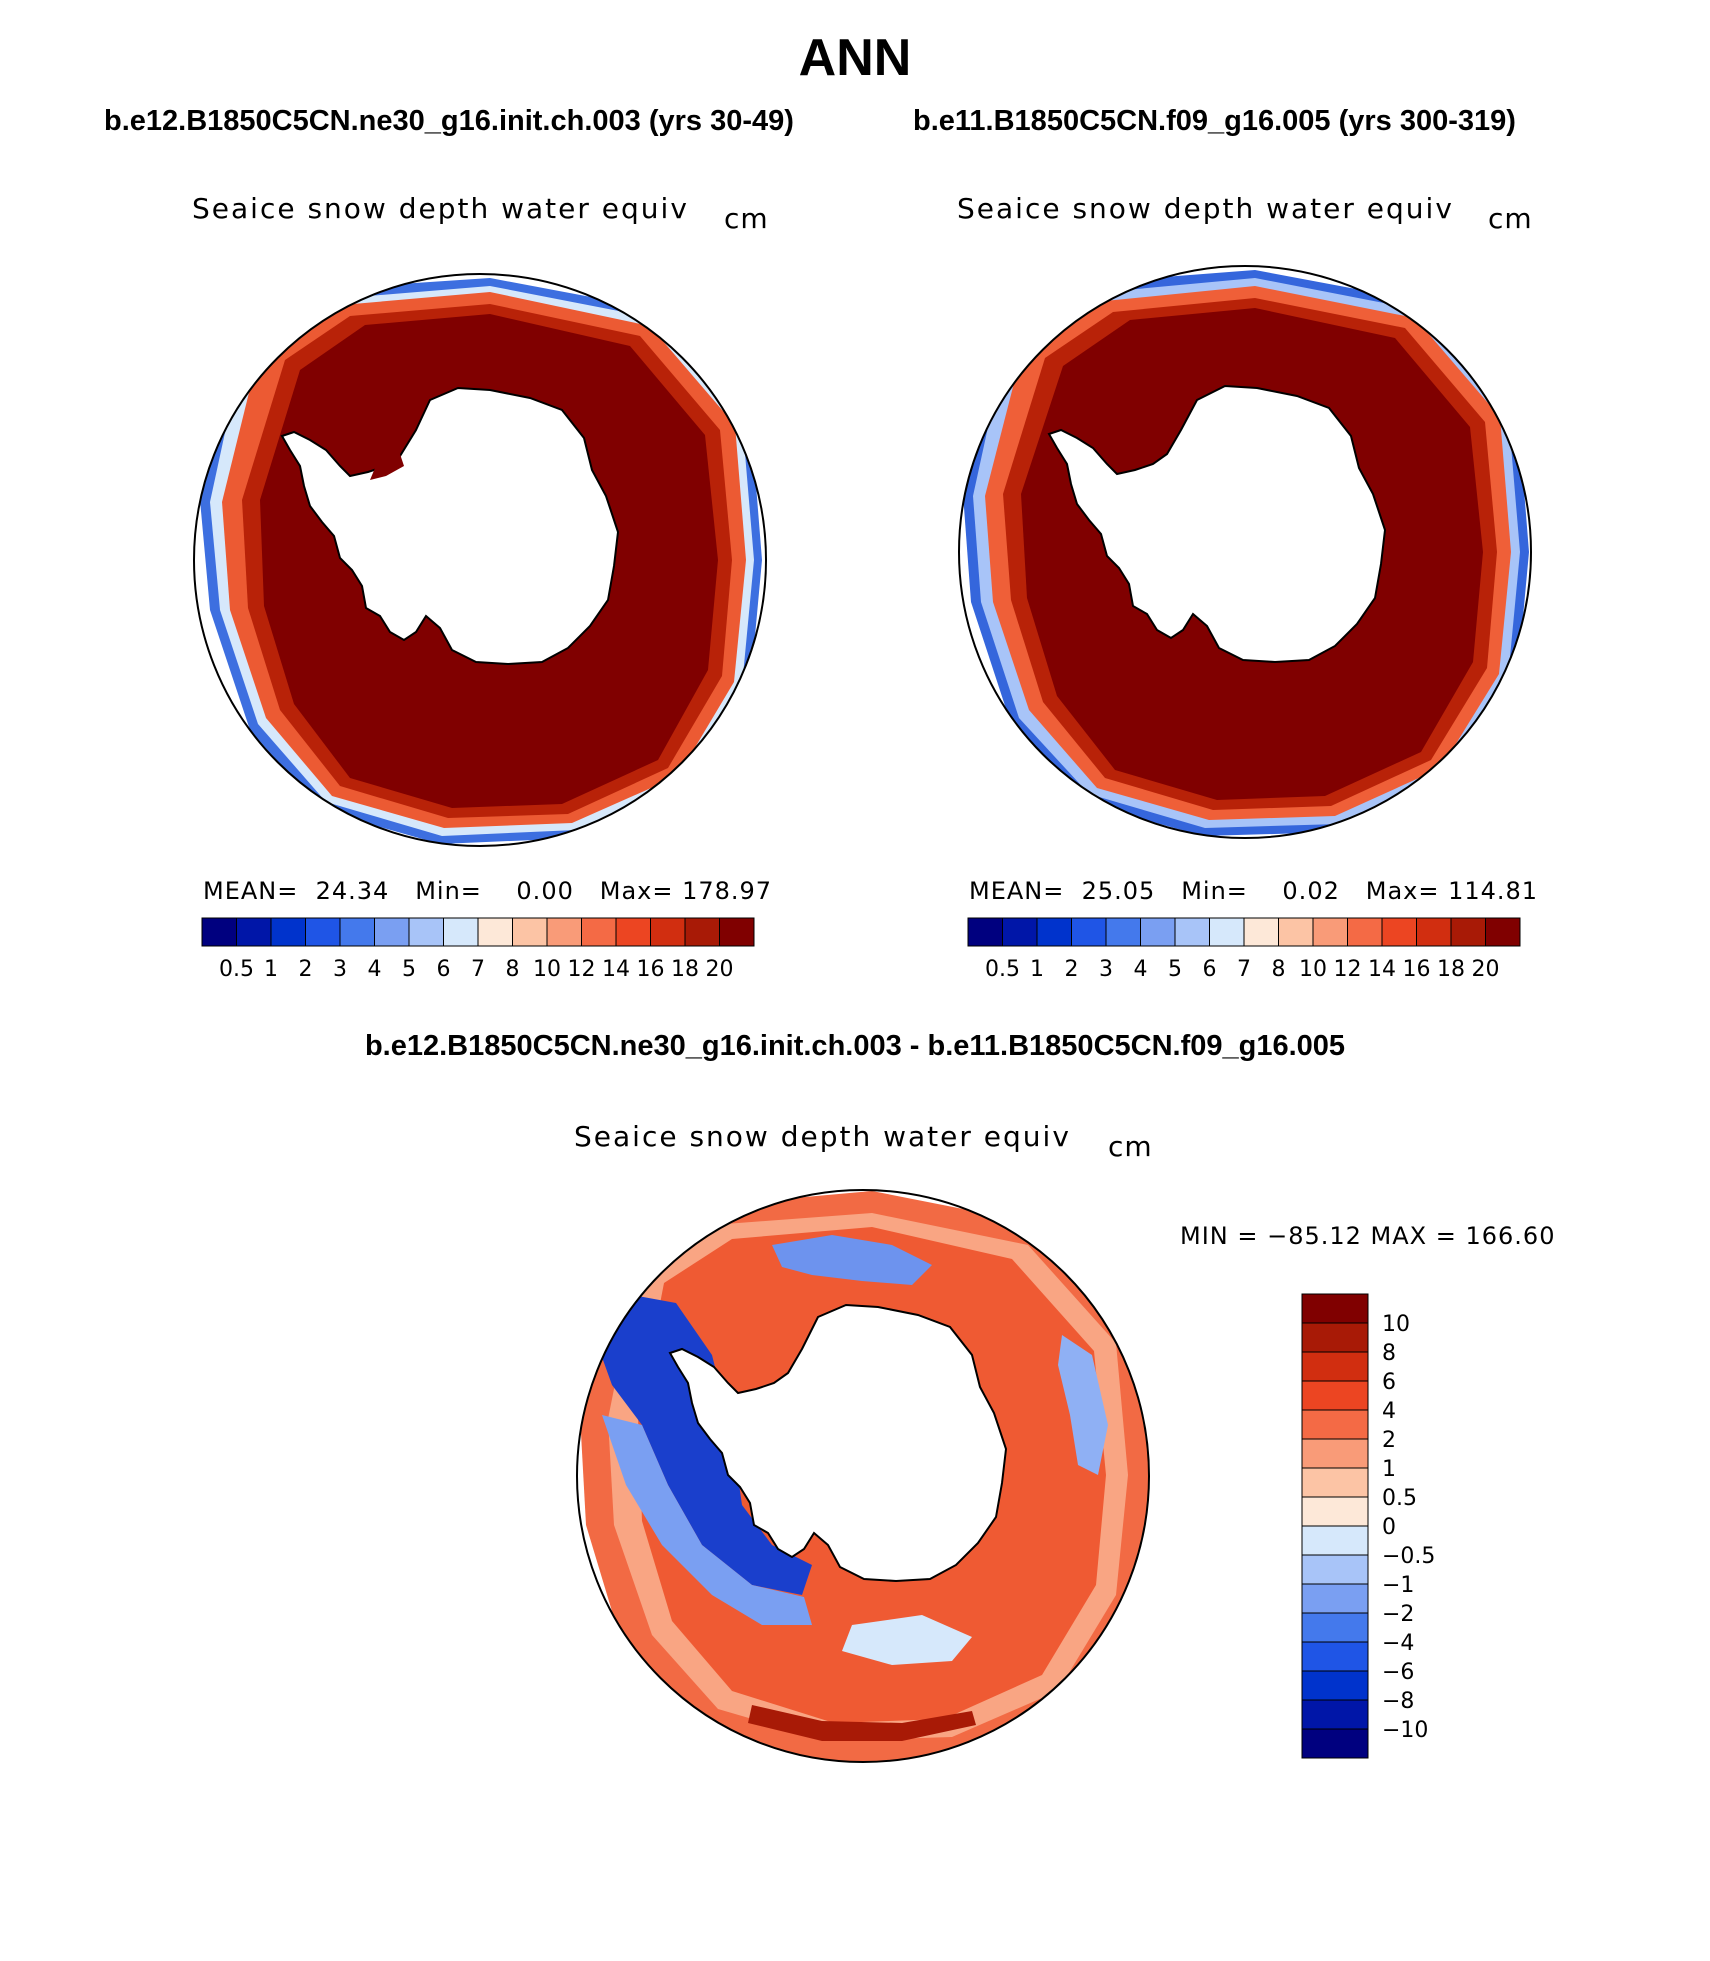  Describe the element at coordinates (1083, 1405) in the screenshot. I see `diff-blue-east` at that location.